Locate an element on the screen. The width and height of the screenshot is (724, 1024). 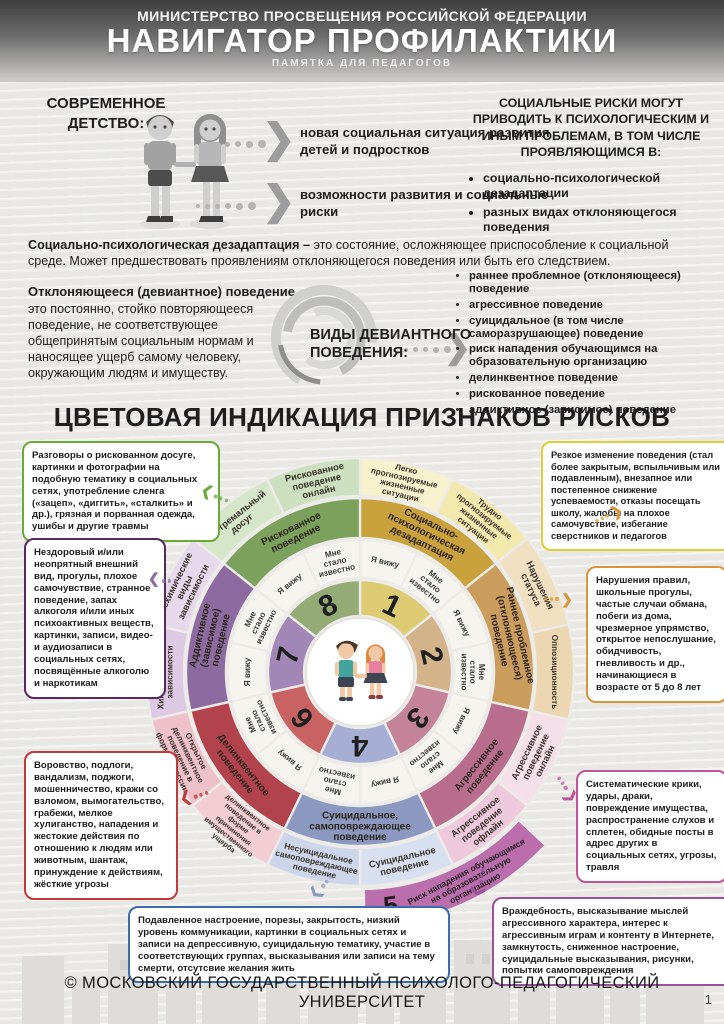
wheel-subcategory-label: Легкопрогнозируемыежизненныеситуации is located at coordinates (403, 482).